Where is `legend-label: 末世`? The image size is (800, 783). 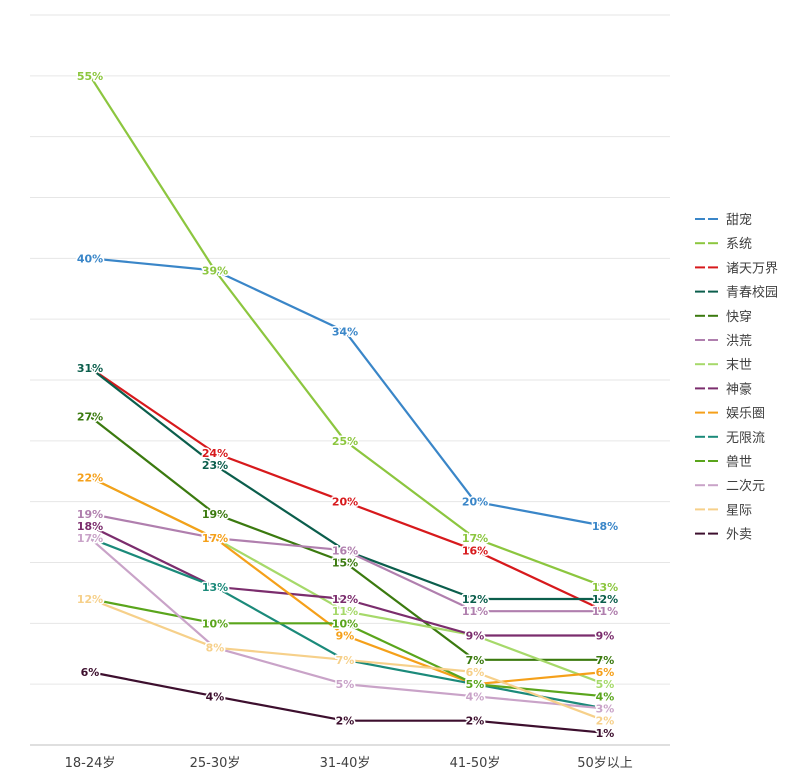 legend-label: 末世 is located at coordinates (739, 365).